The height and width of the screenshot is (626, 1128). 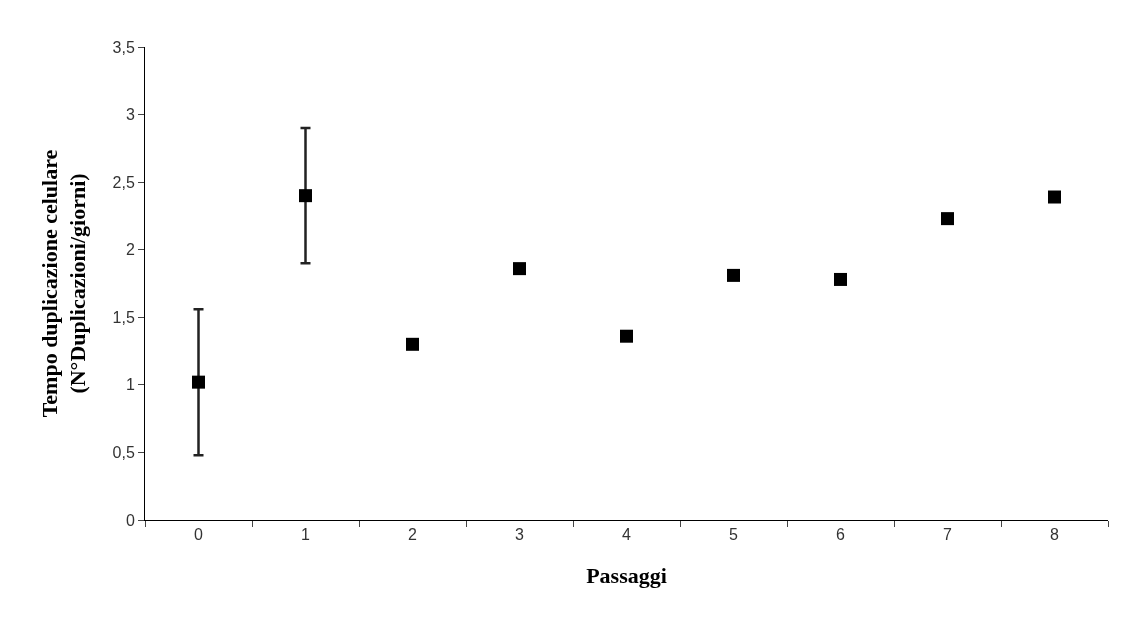 I want to click on x-tick-label: 6, so click(x=841, y=535).